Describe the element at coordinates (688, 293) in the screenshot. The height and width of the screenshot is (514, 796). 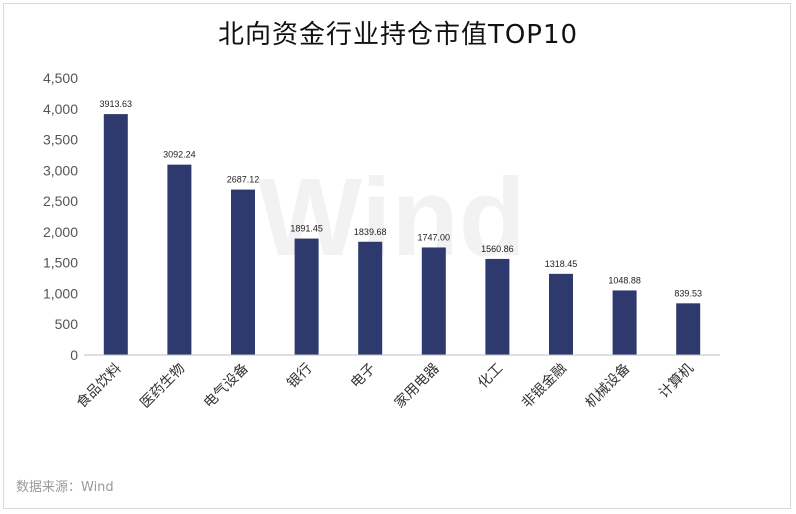
I see `data-label: 839.53` at that location.